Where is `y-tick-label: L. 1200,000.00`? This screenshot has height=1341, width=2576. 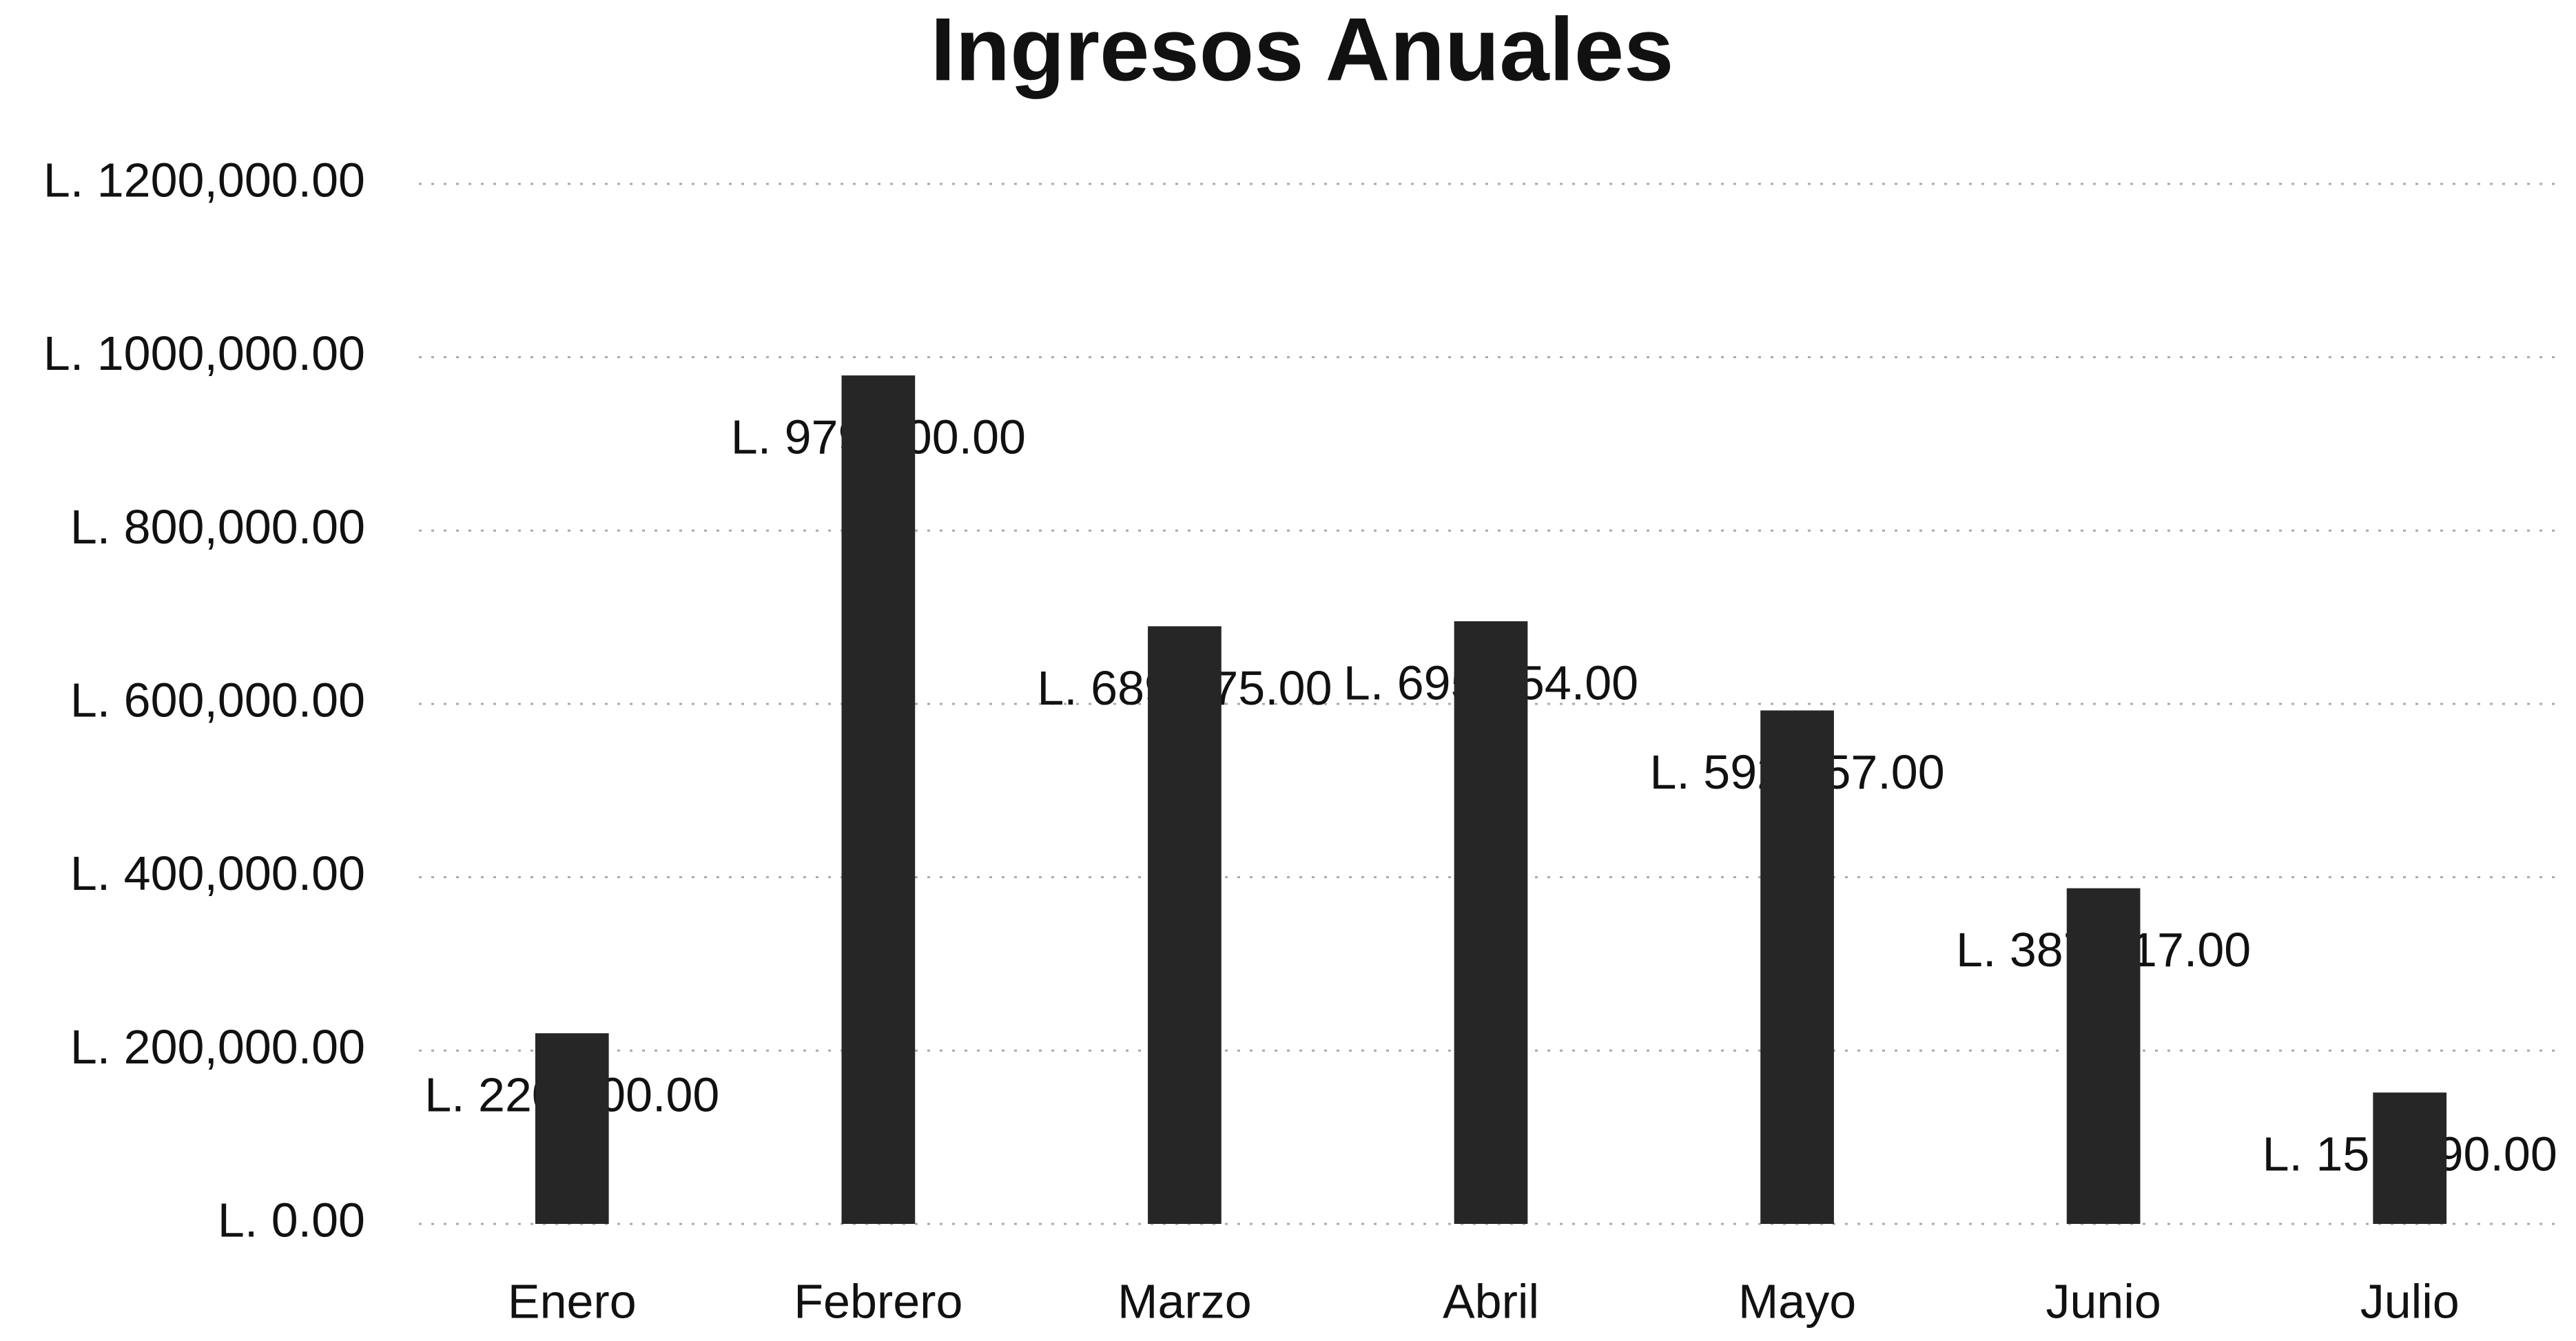
y-tick-label: L. 1200,000.00 is located at coordinates (204, 180).